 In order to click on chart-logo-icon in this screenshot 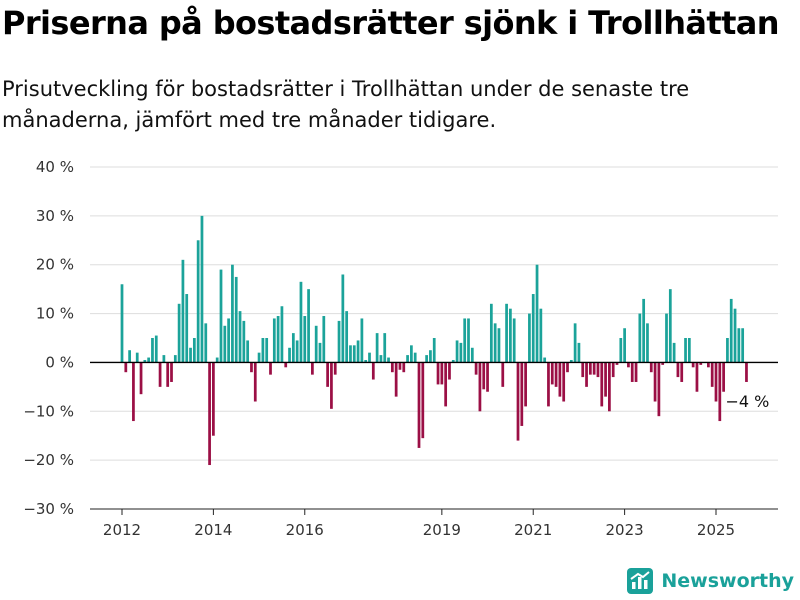, I will do `click(640, 581)`.